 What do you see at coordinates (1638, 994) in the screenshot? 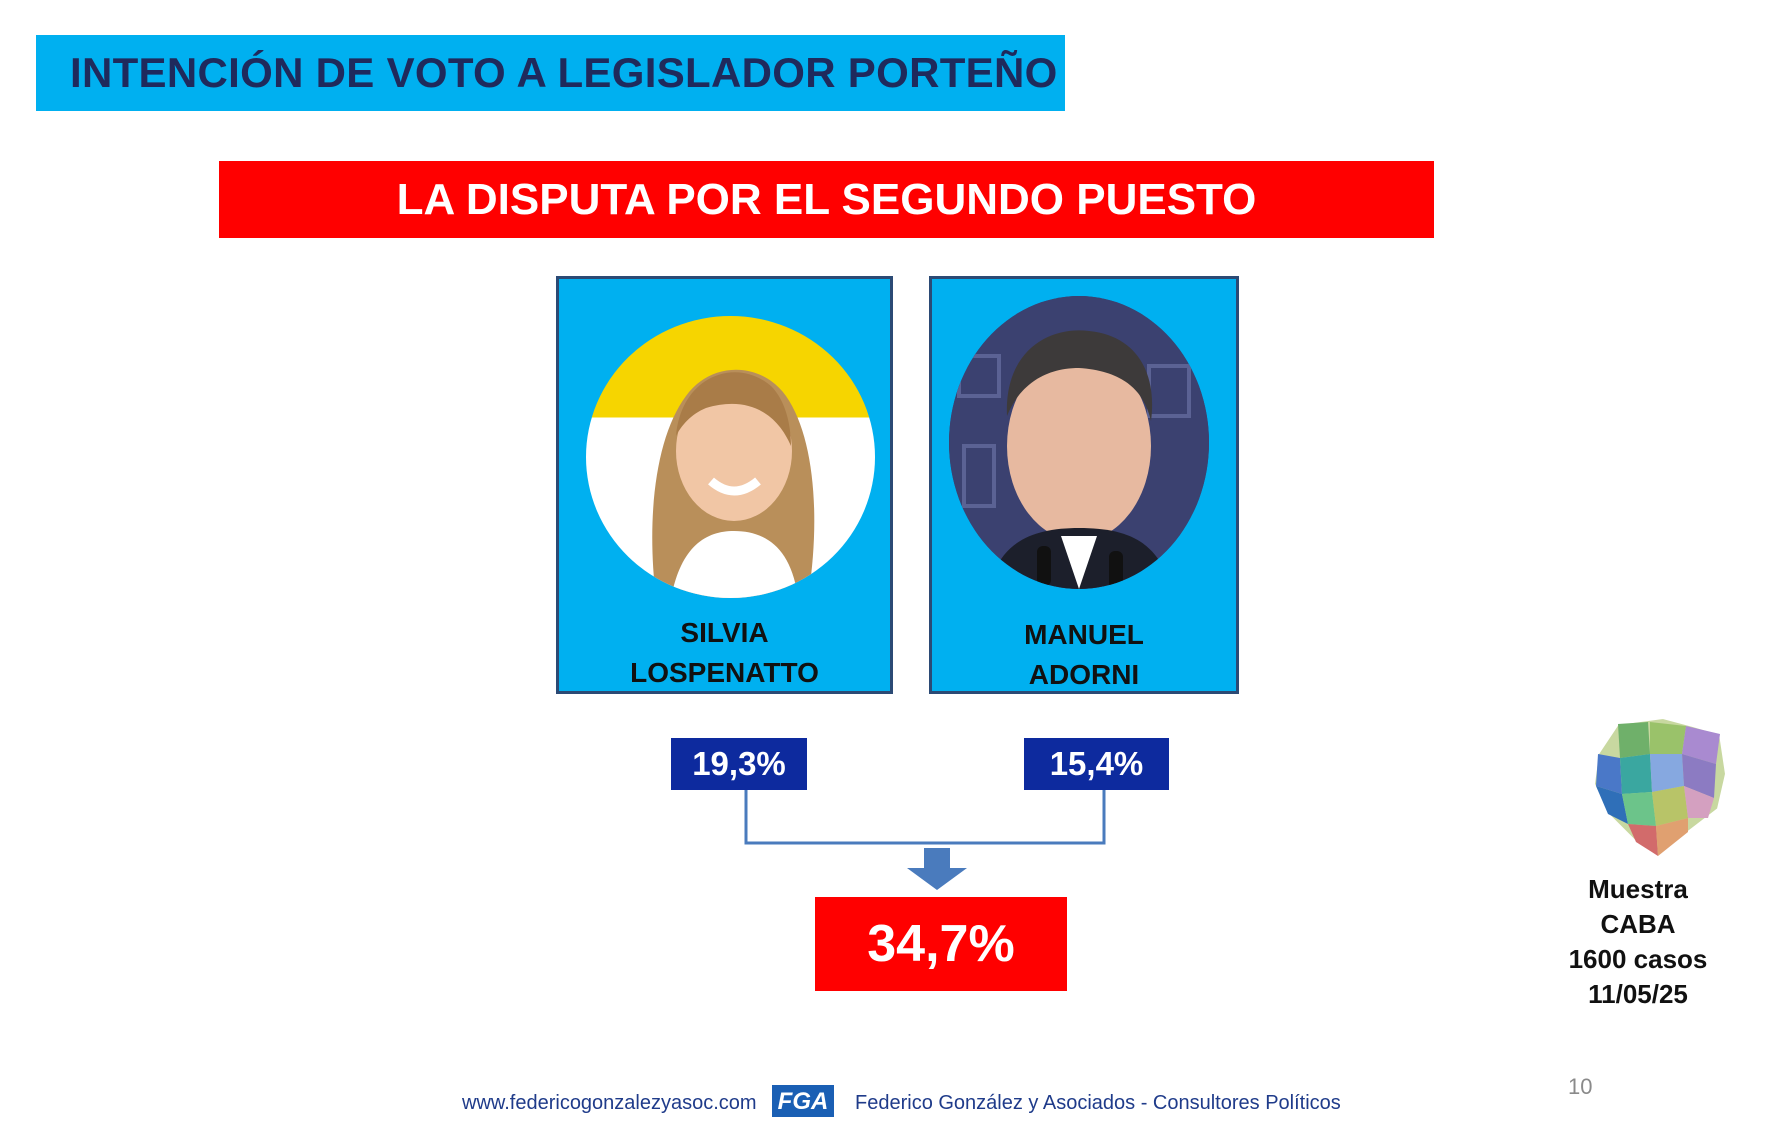
I see `sample-date: 11/05/25` at bounding box center [1638, 994].